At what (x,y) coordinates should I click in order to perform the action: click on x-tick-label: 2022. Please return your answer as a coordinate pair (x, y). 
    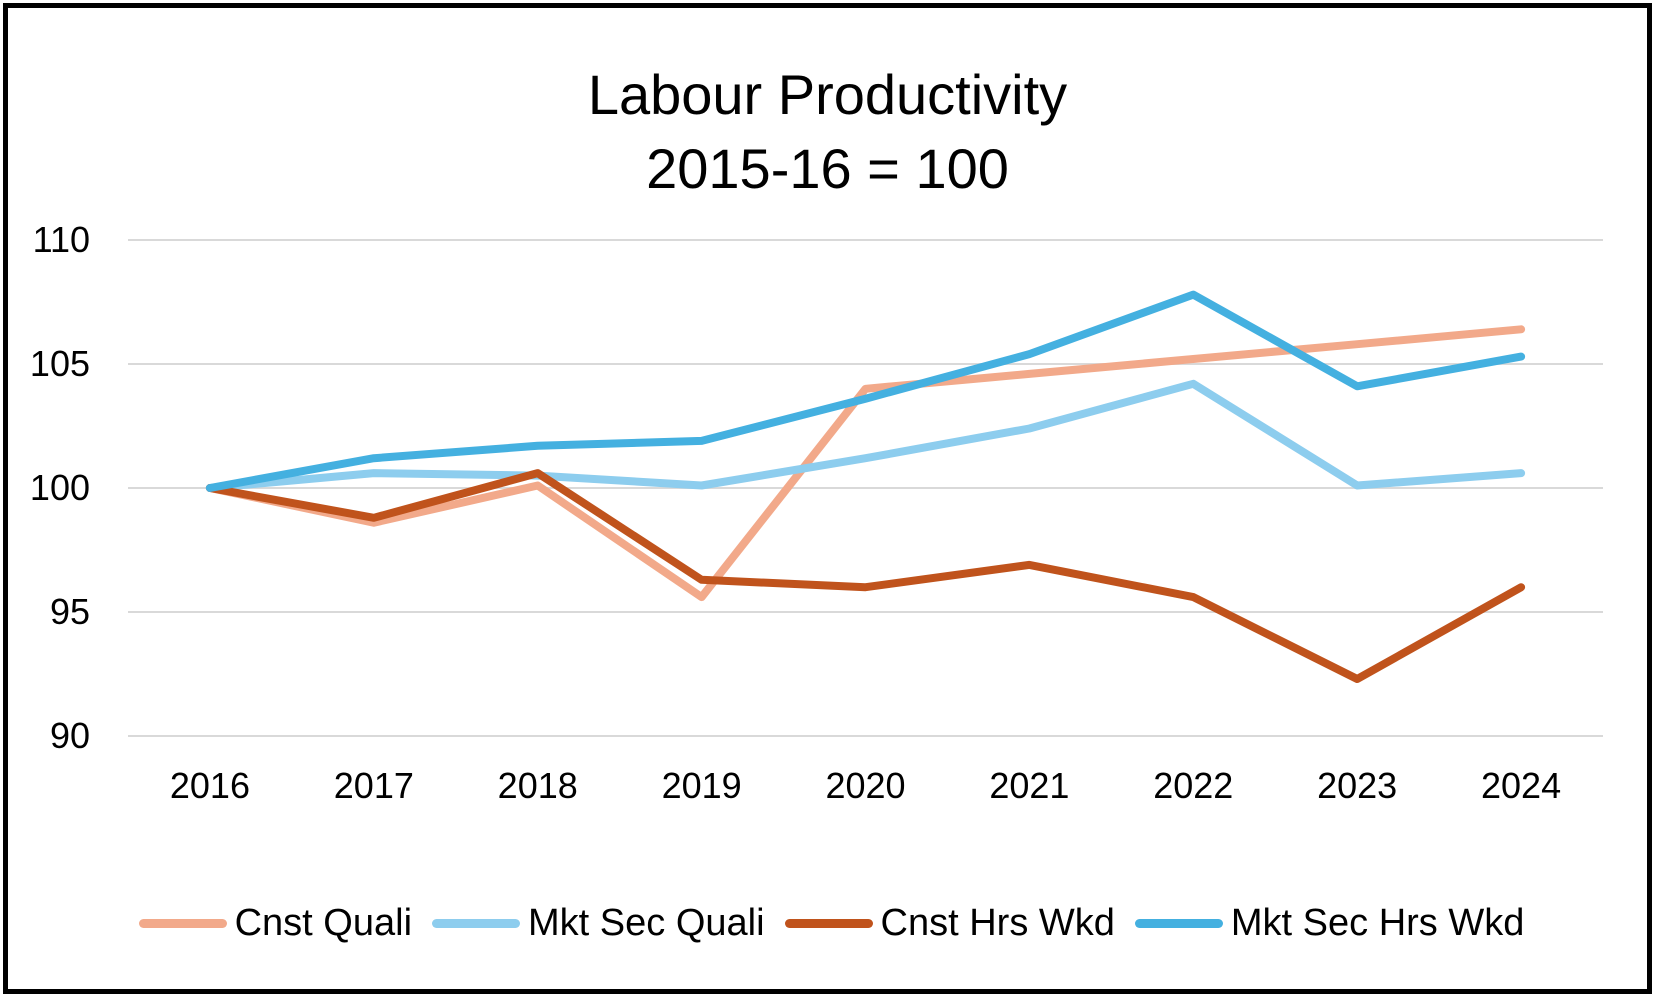
    Looking at the image, I should click on (1193, 785).